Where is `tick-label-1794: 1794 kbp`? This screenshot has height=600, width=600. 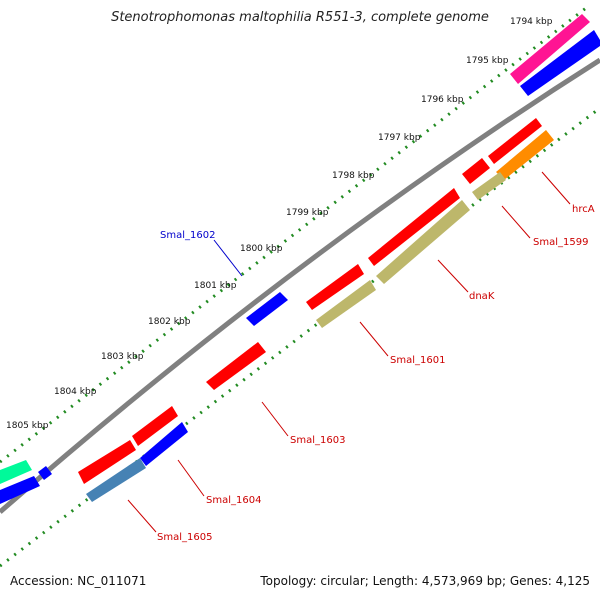 tick-label-1794: 1794 kbp is located at coordinates (531, 22).